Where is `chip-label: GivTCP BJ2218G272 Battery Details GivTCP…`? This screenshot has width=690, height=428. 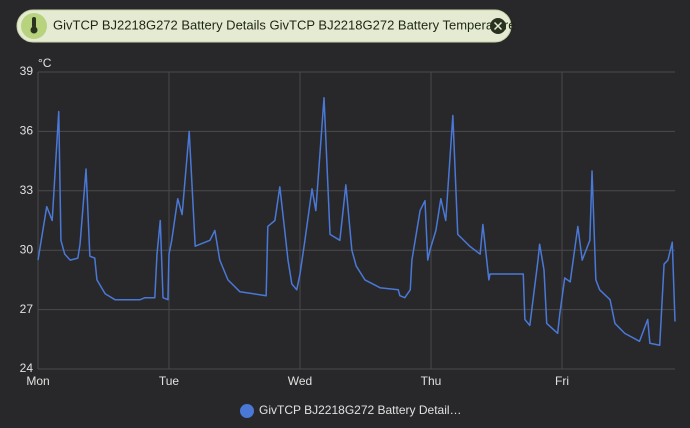
chip-label: GivTCP BJ2218G272 Battery Details GivTCP… is located at coordinates (284, 24).